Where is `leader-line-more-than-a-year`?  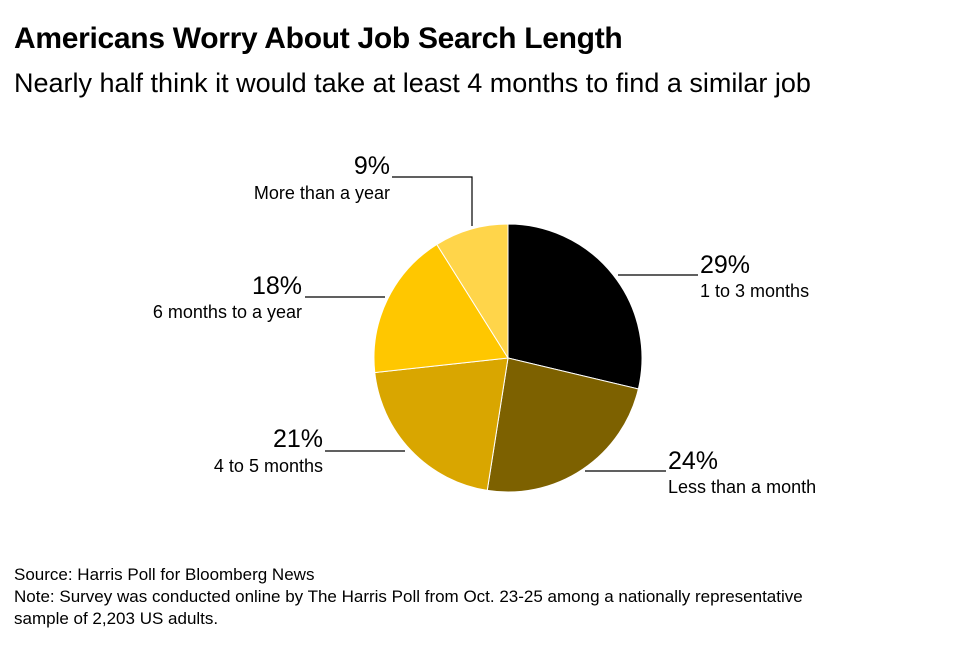
leader-line-more-than-a-year is located at coordinates (432, 201).